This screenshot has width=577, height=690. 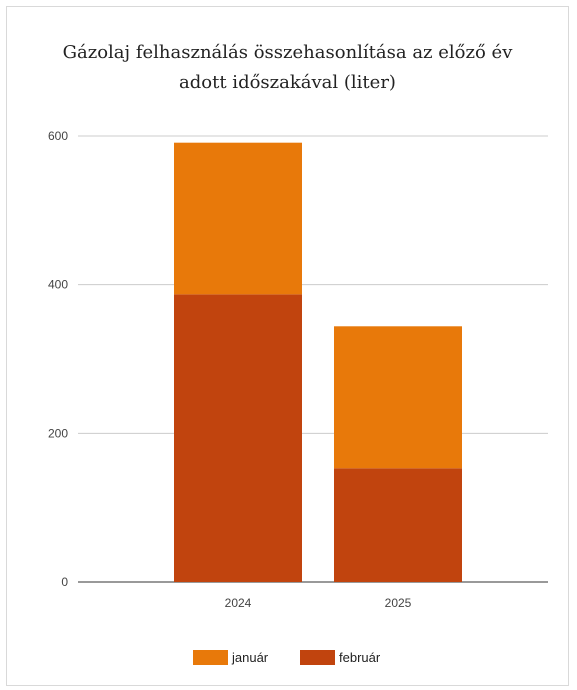 What do you see at coordinates (398, 525) in the screenshot?
I see `bar-2025-februar` at bounding box center [398, 525].